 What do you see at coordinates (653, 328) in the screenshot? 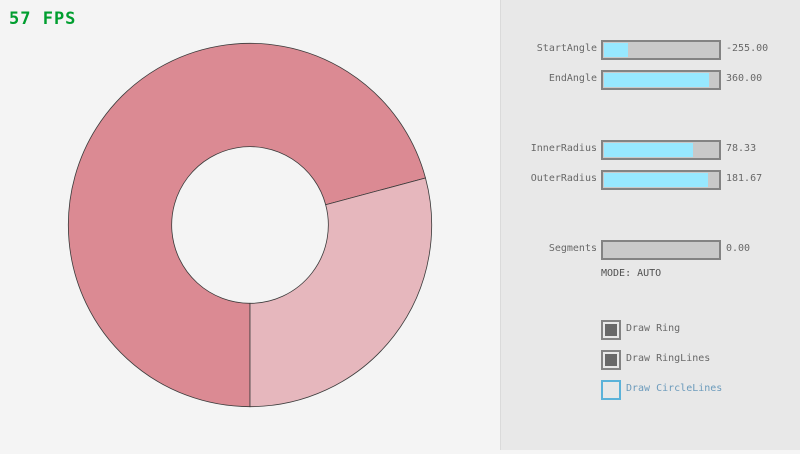
I see `checkbox-label: Draw Ring` at bounding box center [653, 328].